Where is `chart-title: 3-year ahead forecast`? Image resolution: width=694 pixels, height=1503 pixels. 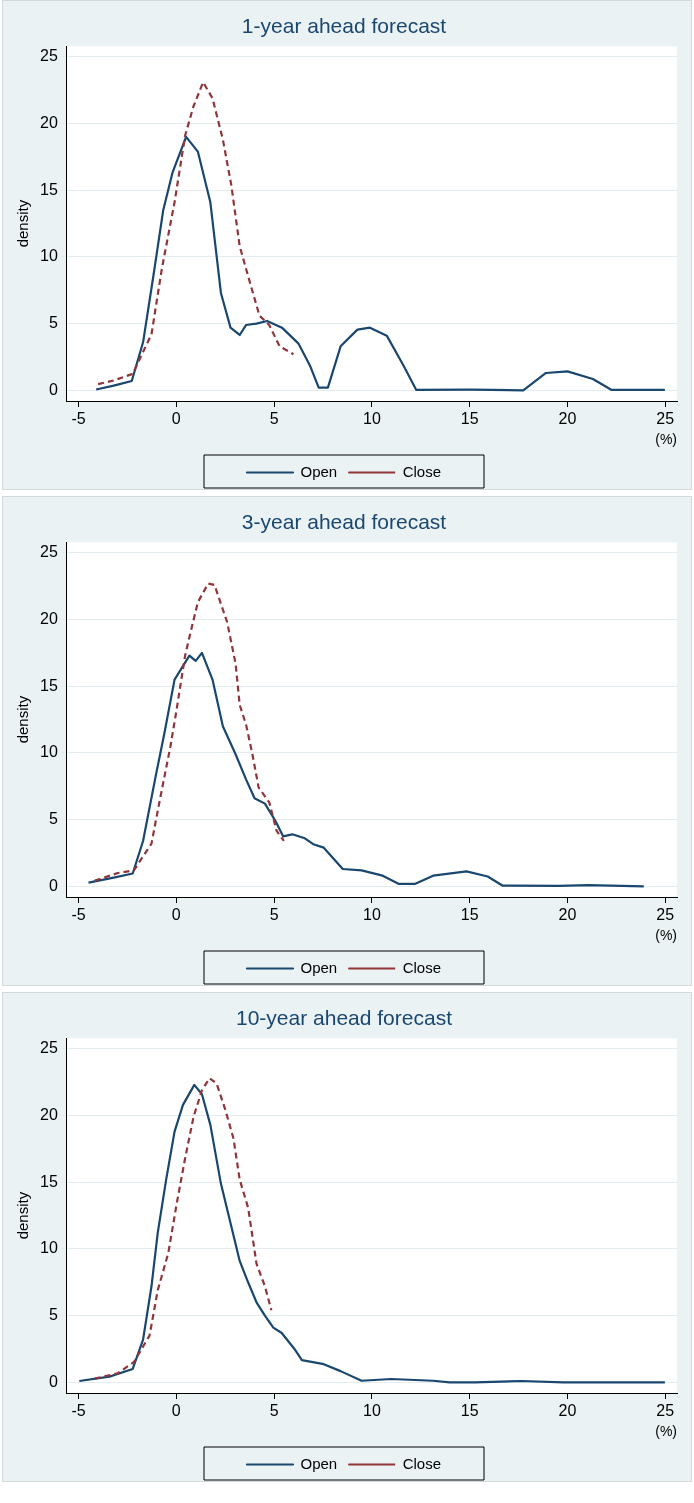
chart-title: 3-year ahead forecast is located at coordinates (344, 522).